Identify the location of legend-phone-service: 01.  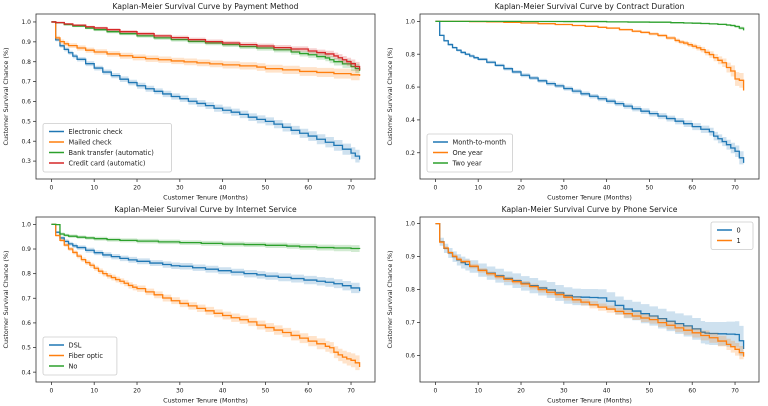
(732, 235).